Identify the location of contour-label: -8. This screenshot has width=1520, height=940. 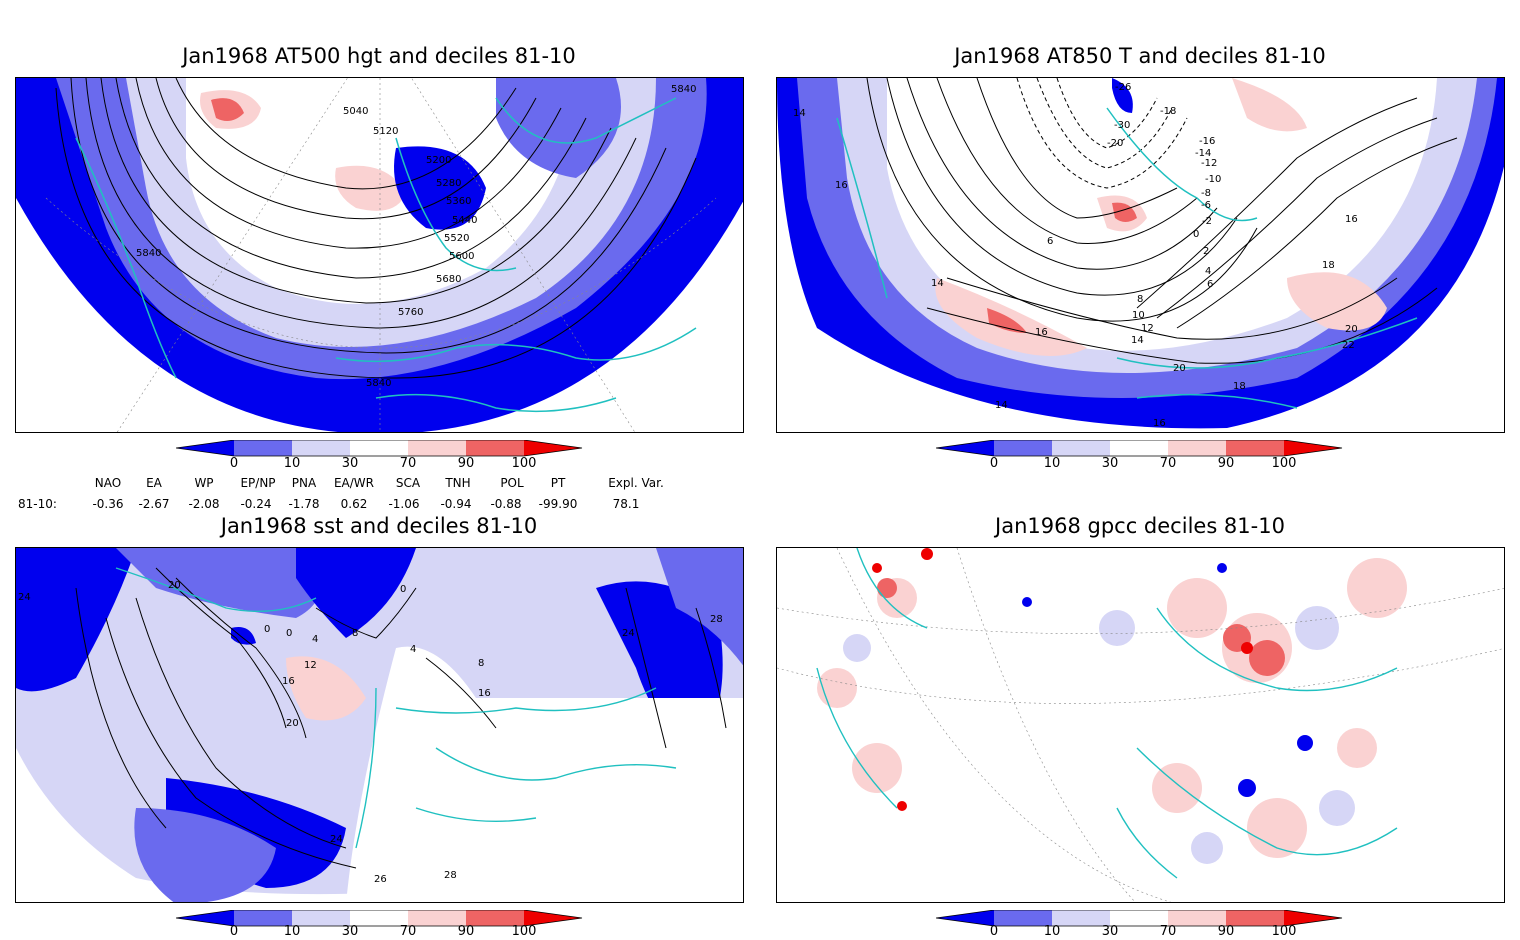
(1206, 193).